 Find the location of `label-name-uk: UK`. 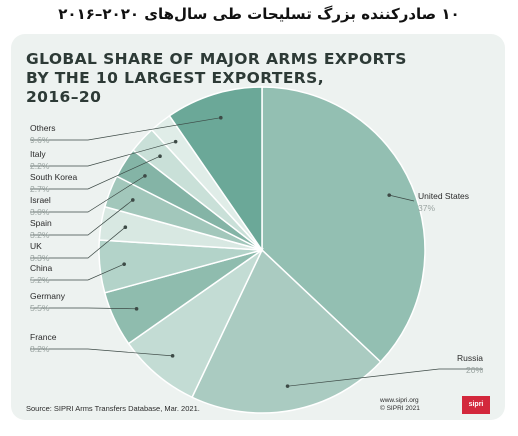

label-name-uk: UK is located at coordinates (36, 246).